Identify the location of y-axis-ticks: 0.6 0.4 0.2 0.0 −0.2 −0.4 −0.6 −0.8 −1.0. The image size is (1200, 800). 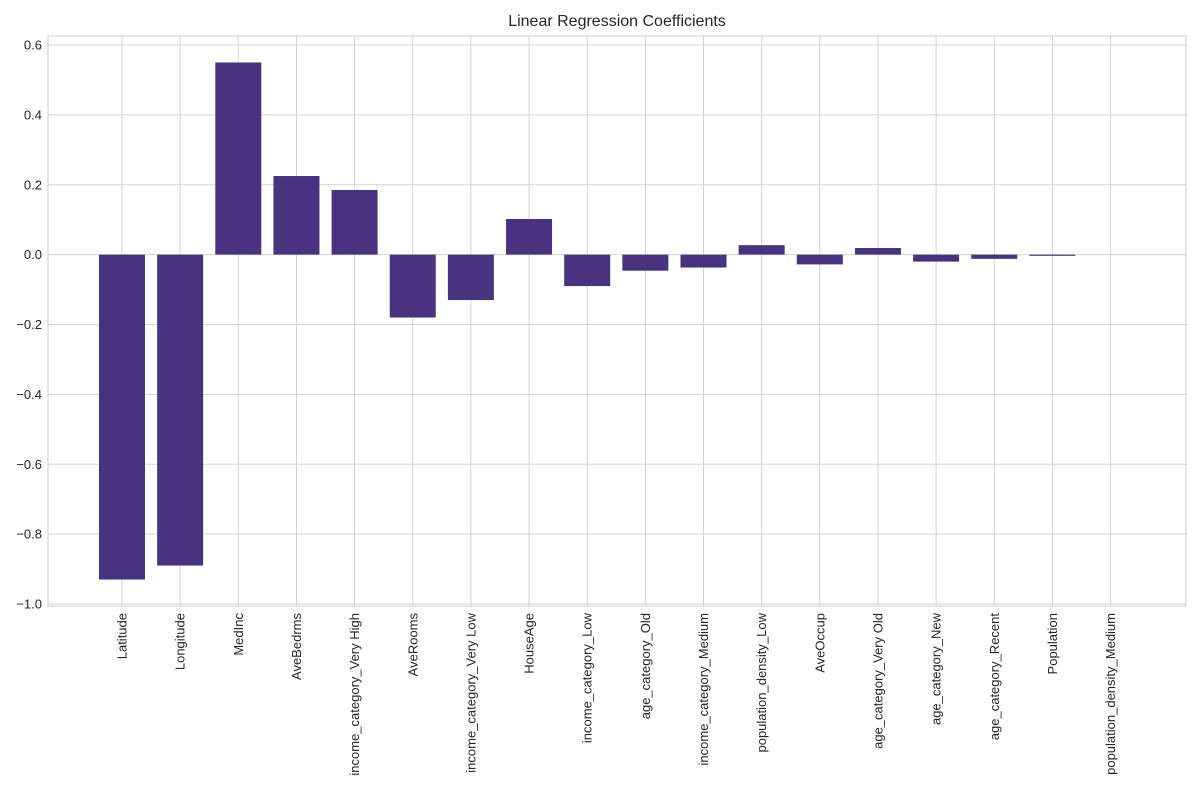
(29, 325).